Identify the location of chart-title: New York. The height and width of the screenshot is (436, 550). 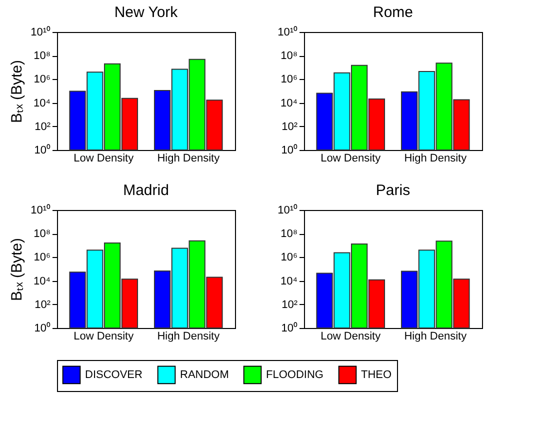
(146, 12).